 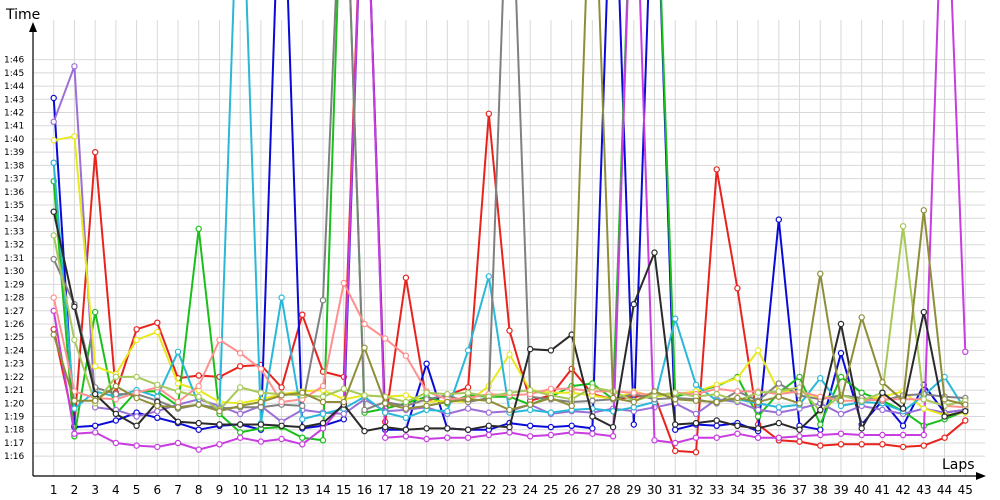 What do you see at coordinates (14, 232) in the screenshot?
I see `y-tick-label: 1:33` at bounding box center [14, 232].